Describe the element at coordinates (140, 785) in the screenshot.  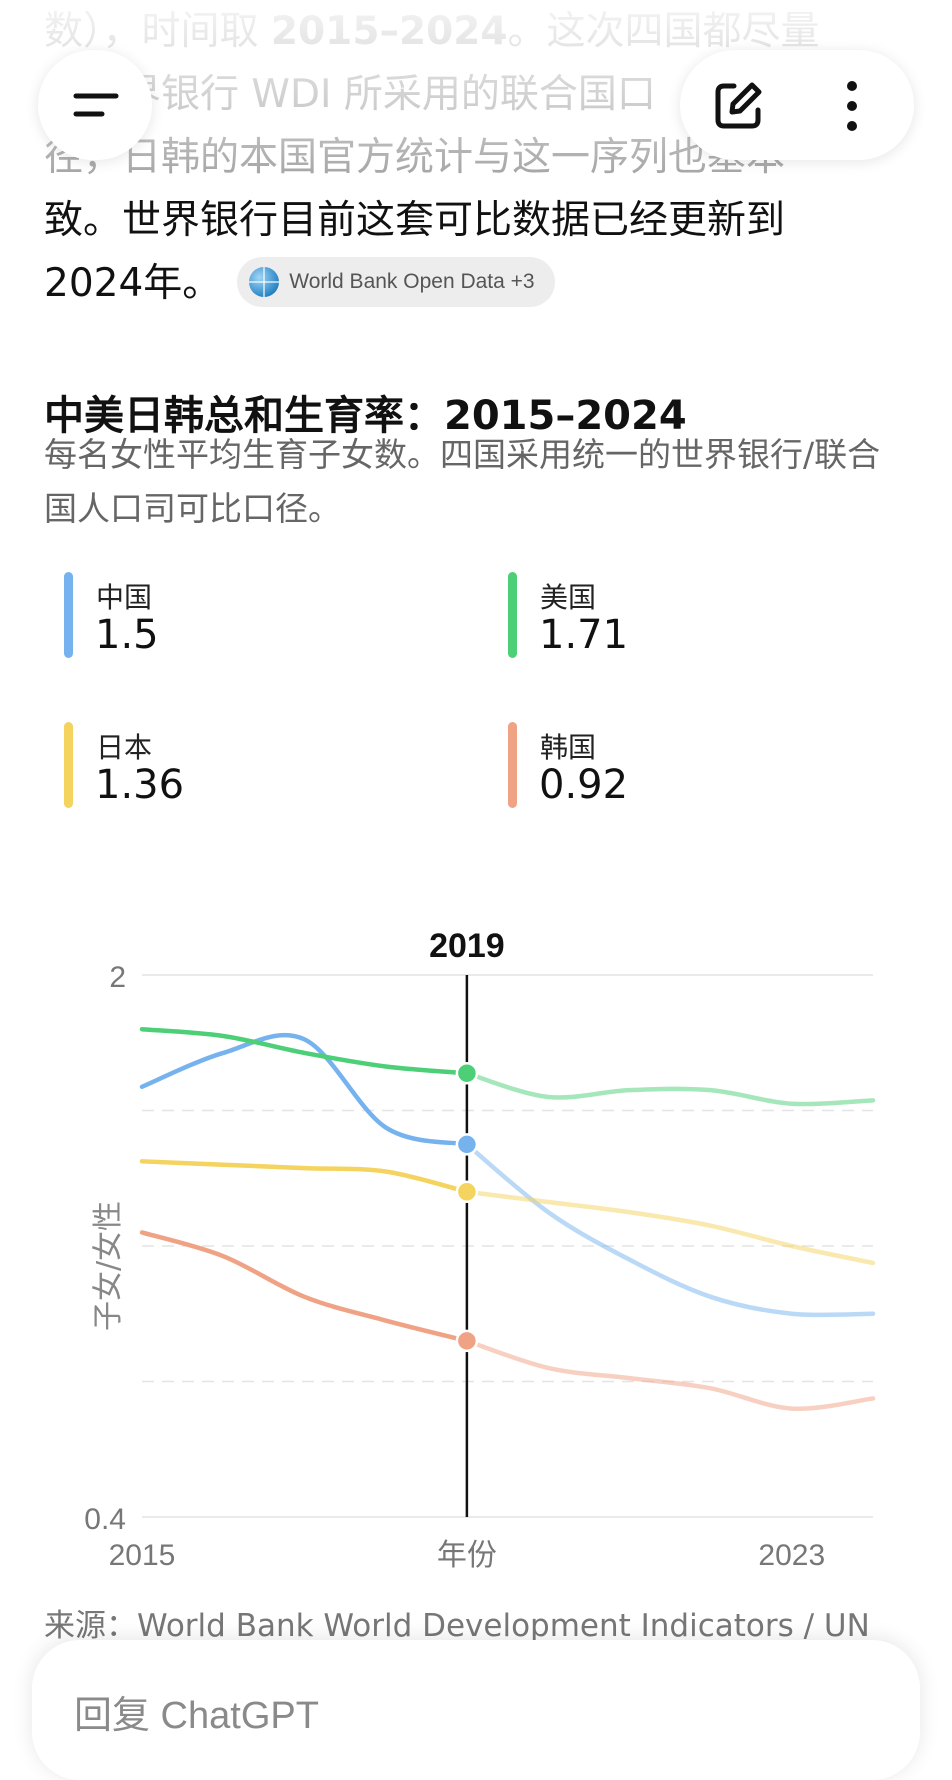
I see `legend-value: 1.36` at that location.